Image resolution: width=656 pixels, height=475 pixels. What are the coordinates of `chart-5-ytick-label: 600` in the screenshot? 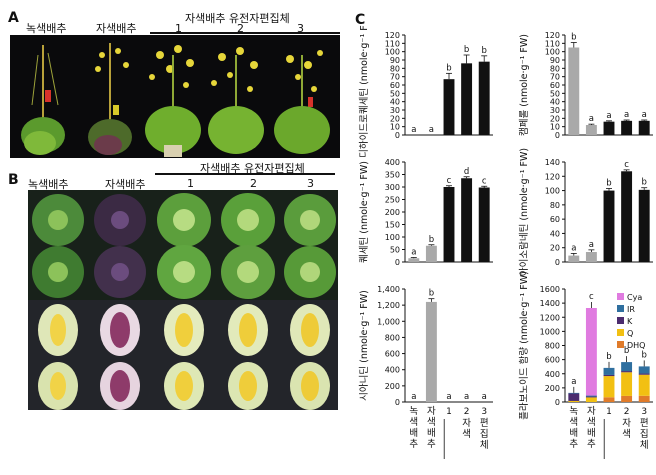 It's located at (552, 360).